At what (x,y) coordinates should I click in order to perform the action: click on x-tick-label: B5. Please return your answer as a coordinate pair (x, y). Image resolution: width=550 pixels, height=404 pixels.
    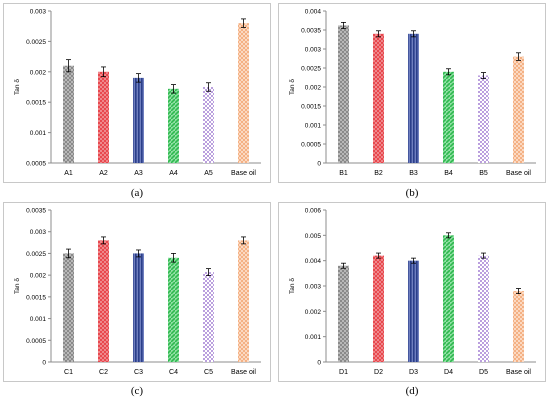
    Looking at the image, I should click on (483, 173).